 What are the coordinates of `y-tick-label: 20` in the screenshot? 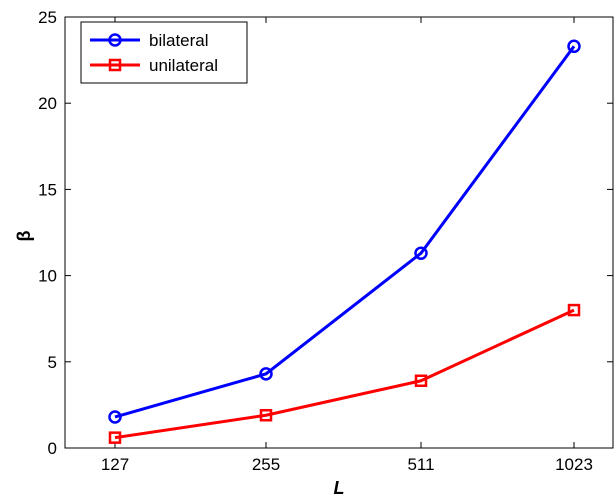 It's located at (47, 103).